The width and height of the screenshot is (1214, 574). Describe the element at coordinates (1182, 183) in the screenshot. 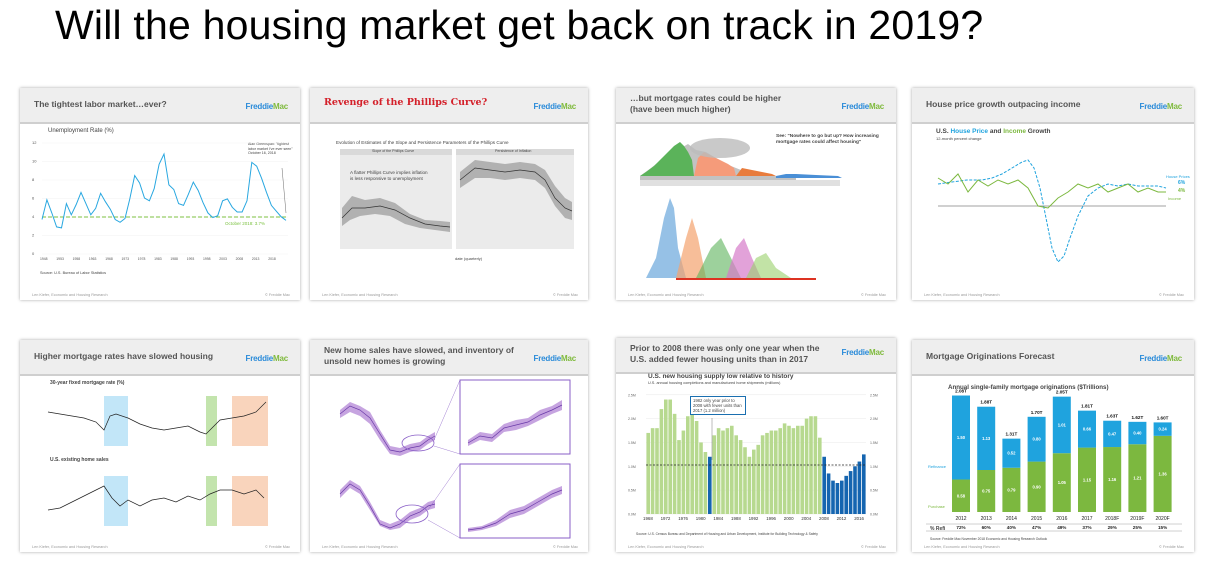

I see `house-price-value: 6%` at that location.